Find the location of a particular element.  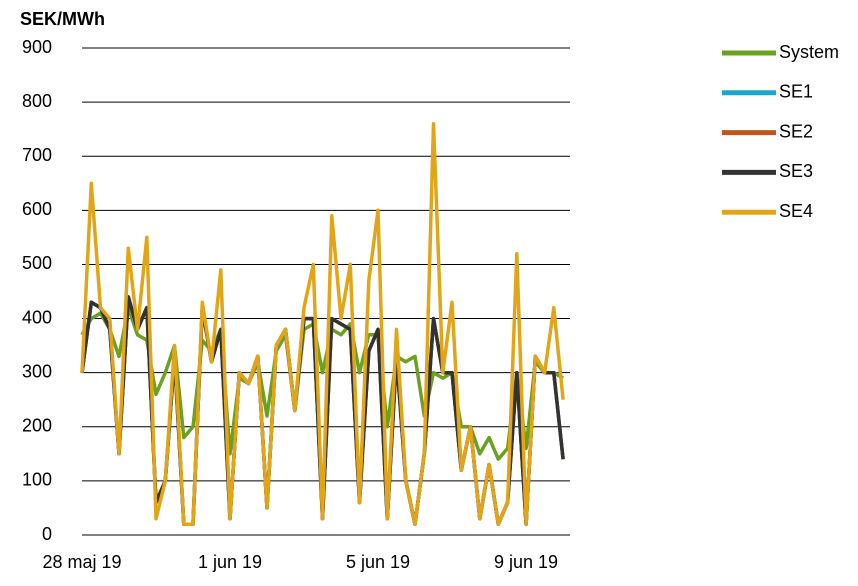

y-tick-label: 800 is located at coordinates (37, 101).